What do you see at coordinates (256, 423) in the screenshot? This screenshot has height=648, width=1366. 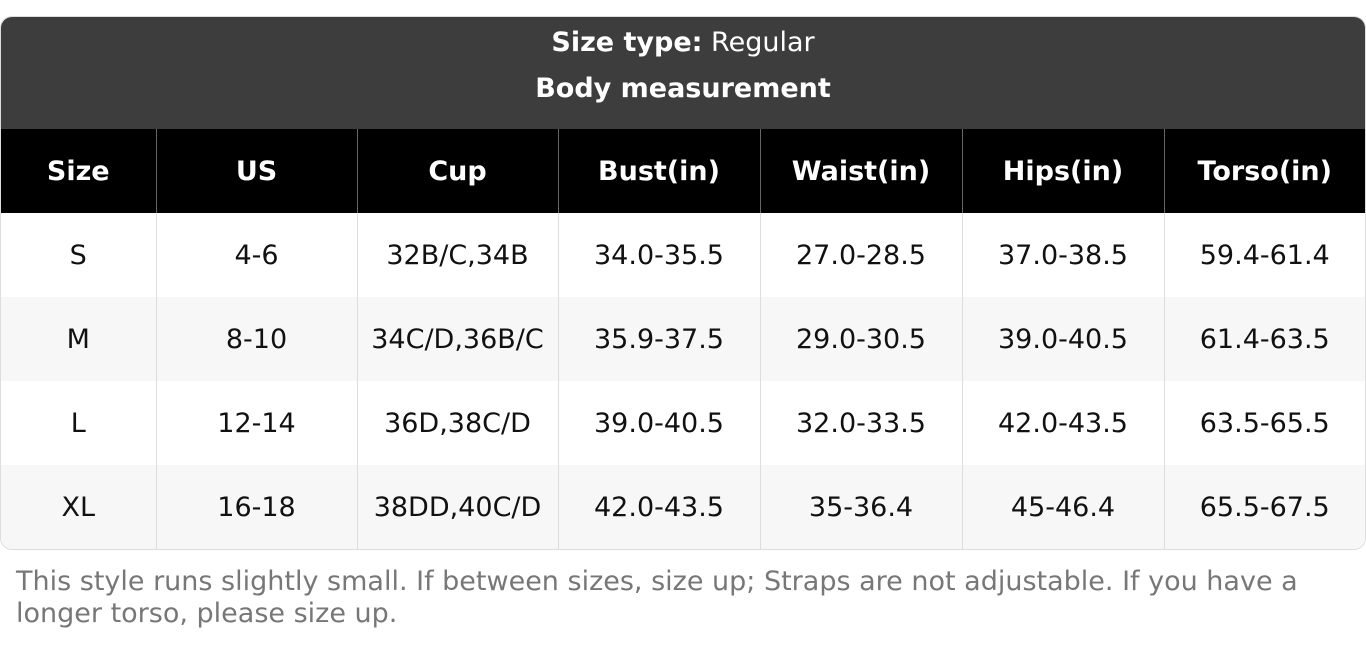 I see `table-cell: 12-14` at bounding box center [256, 423].